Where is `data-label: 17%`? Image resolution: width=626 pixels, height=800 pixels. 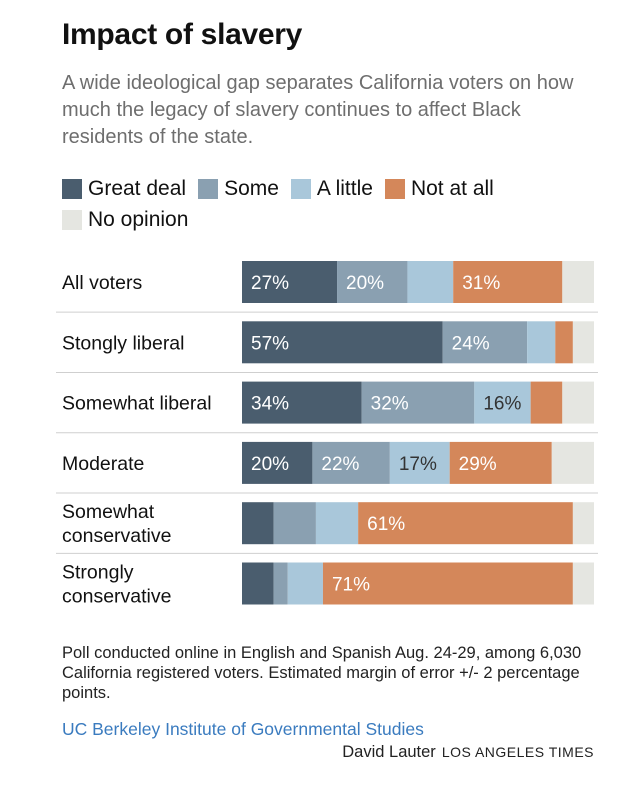
data-label: 17% is located at coordinates (418, 464).